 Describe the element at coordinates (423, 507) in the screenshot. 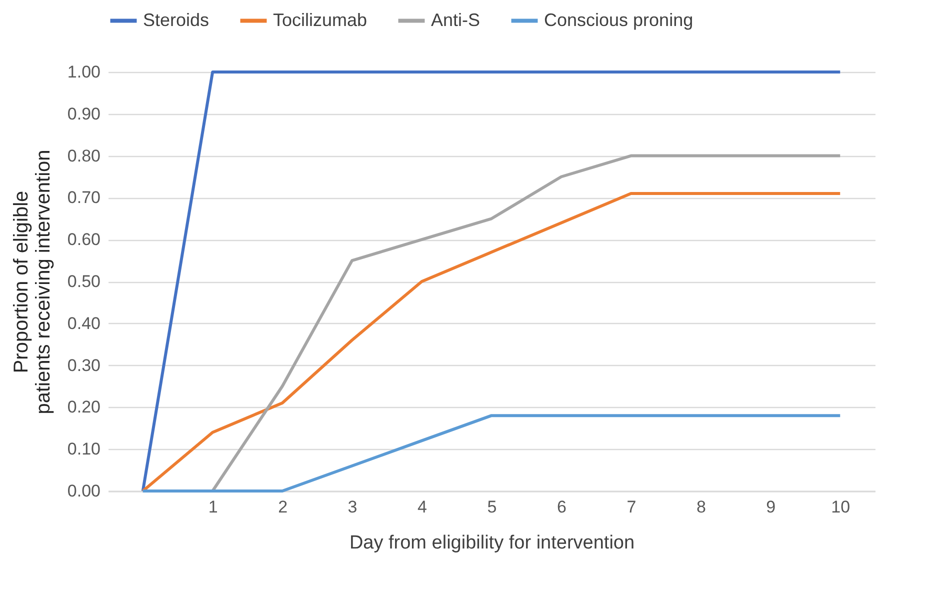

I see `x-tick-label: 4` at that location.